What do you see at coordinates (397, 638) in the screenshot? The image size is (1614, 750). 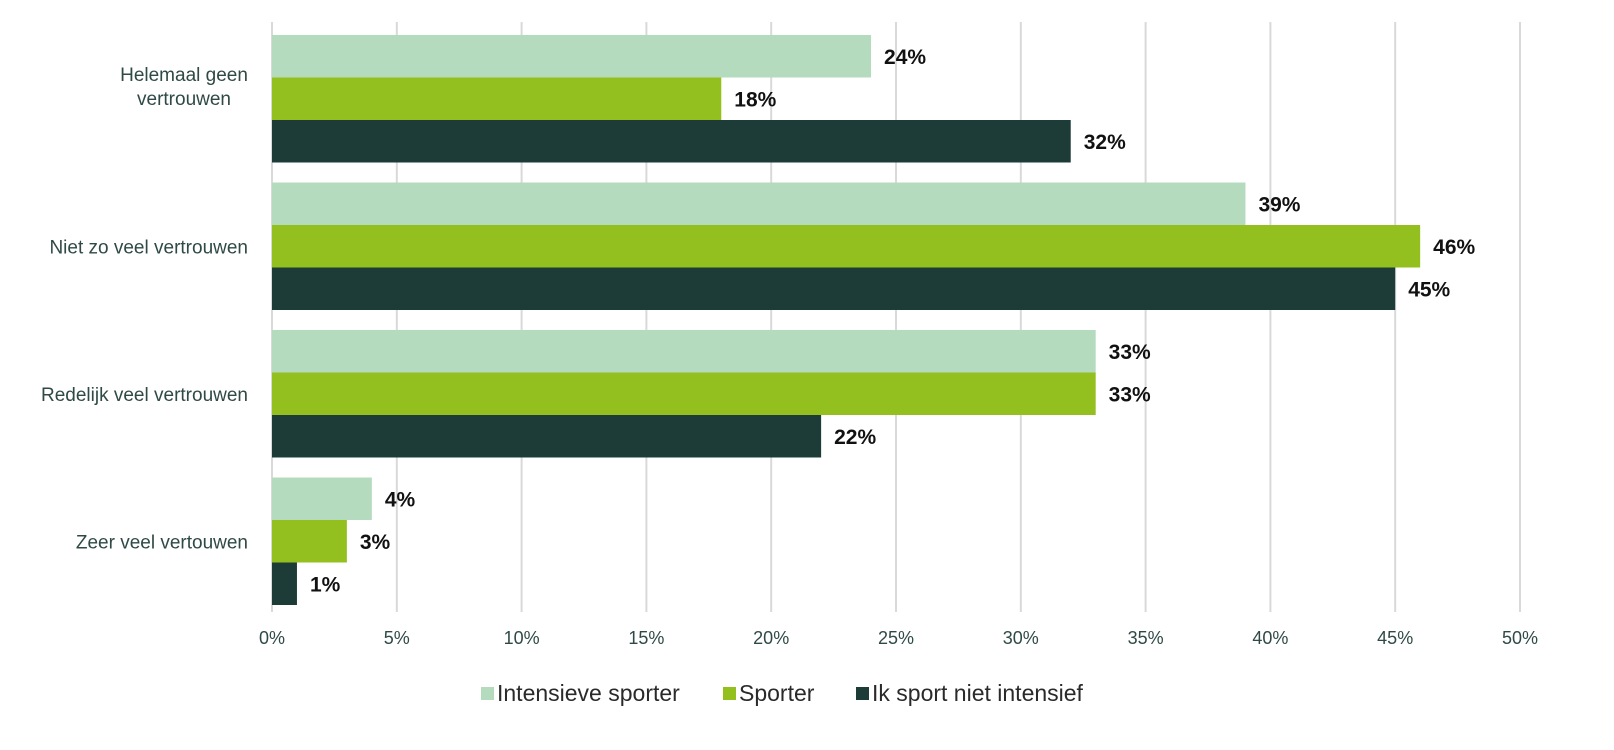 I see `x-tick-label: 5%` at bounding box center [397, 638].